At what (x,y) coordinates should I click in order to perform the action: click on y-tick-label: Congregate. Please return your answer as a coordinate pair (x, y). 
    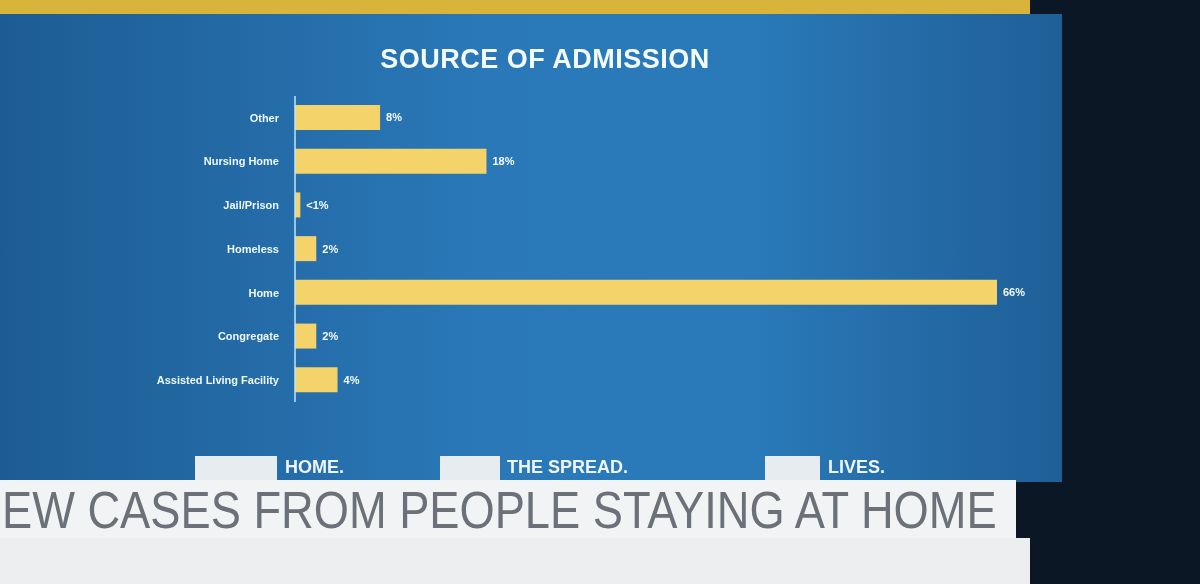
    Looking at the image, I should click on (248, 336).